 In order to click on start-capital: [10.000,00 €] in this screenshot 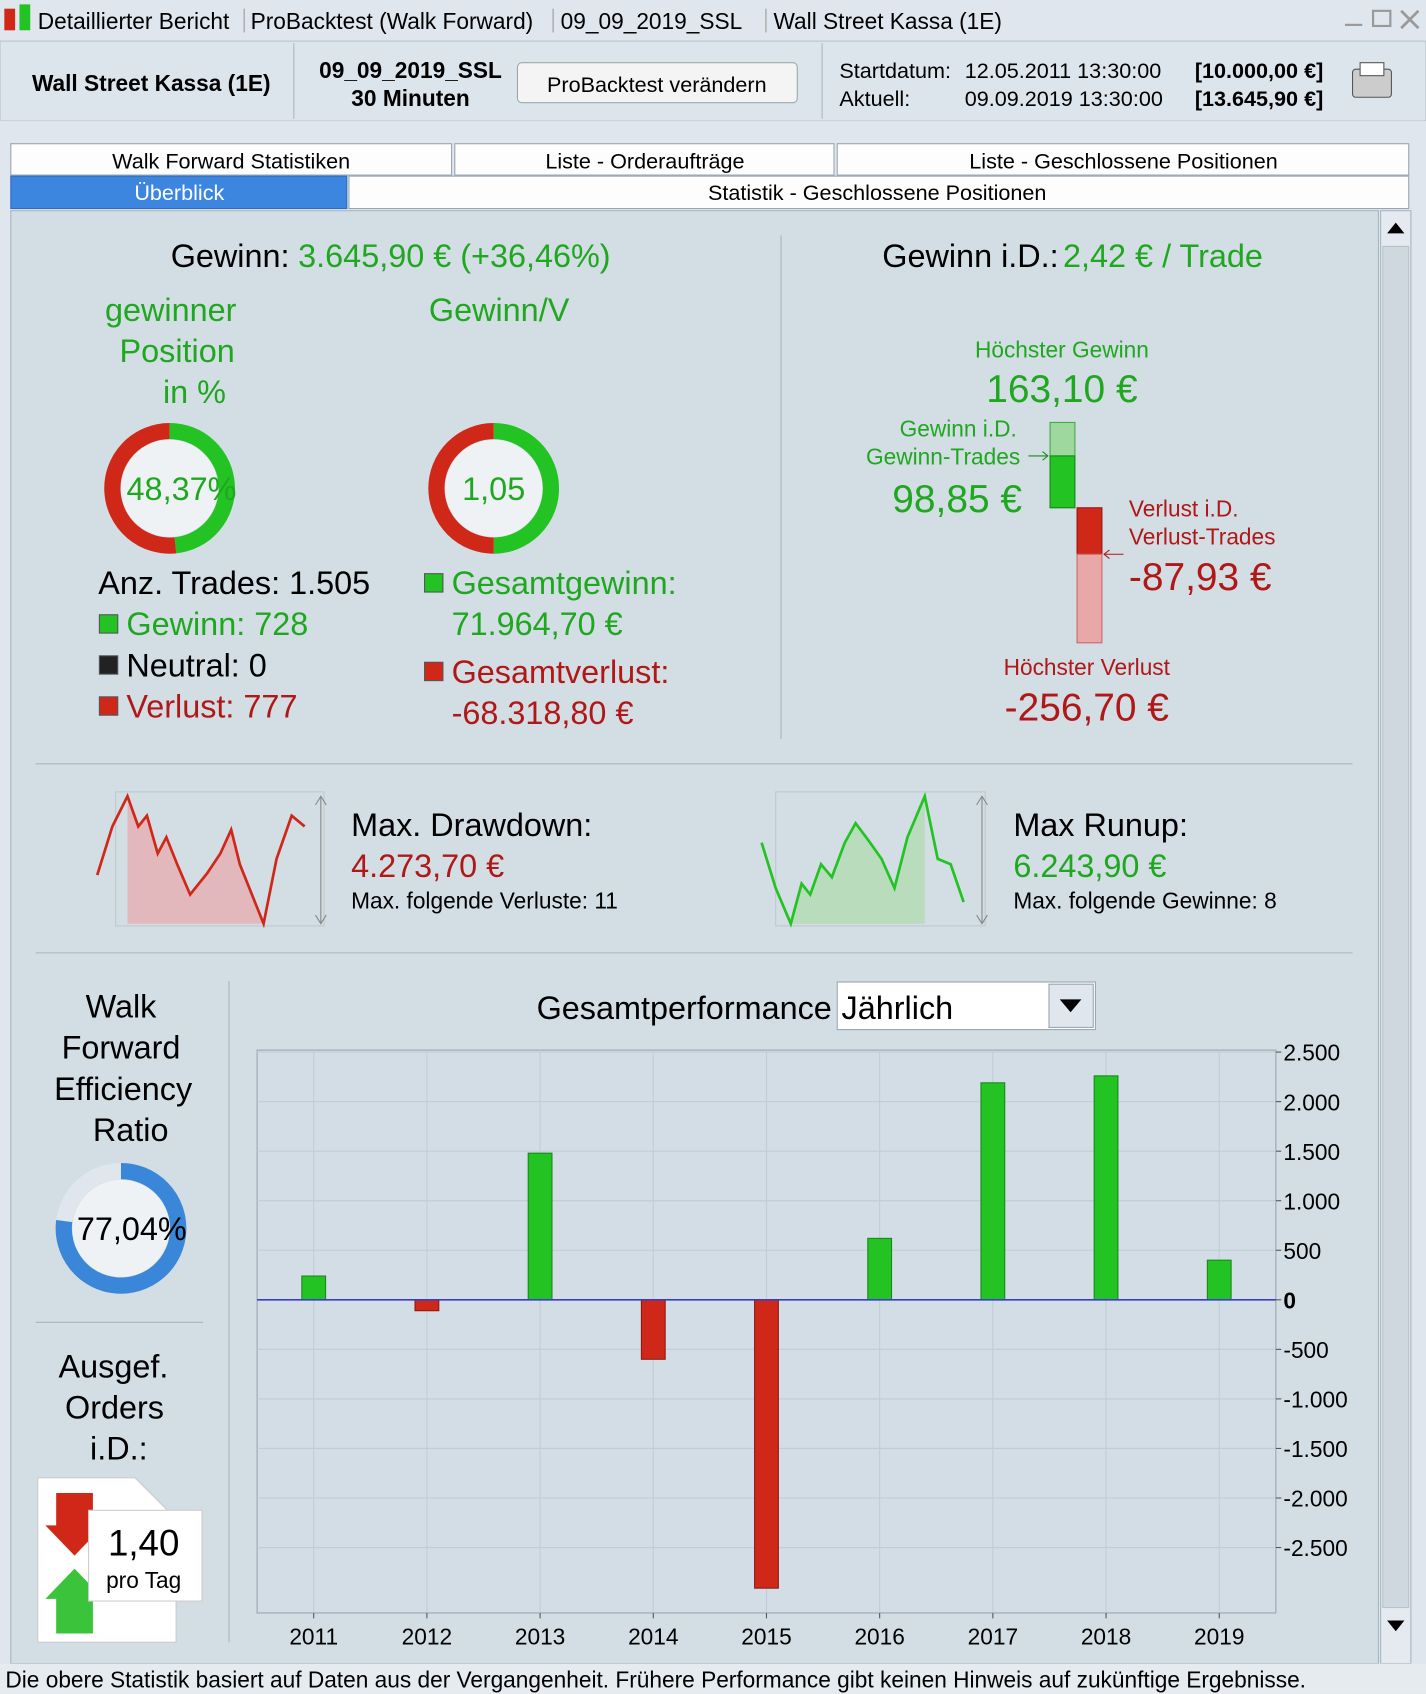, I will do `click(1259, 70)`.